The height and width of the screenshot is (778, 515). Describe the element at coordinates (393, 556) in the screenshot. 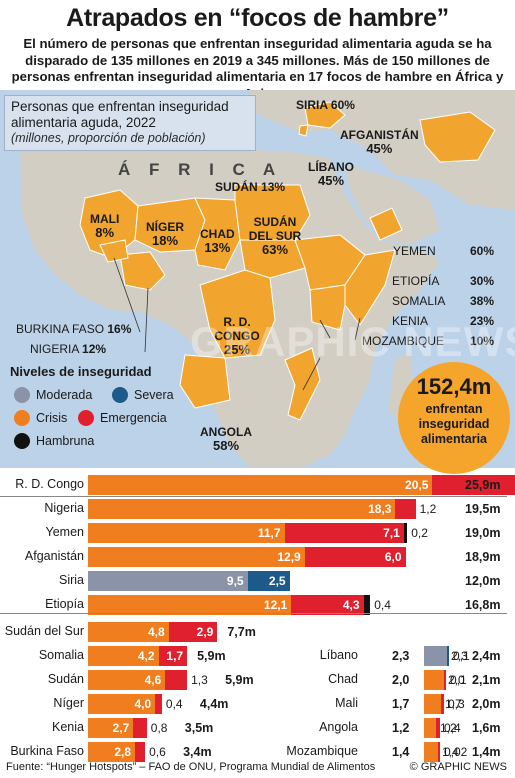

I see `bar-value-afganistan-emergencia: 6,0` at that location.